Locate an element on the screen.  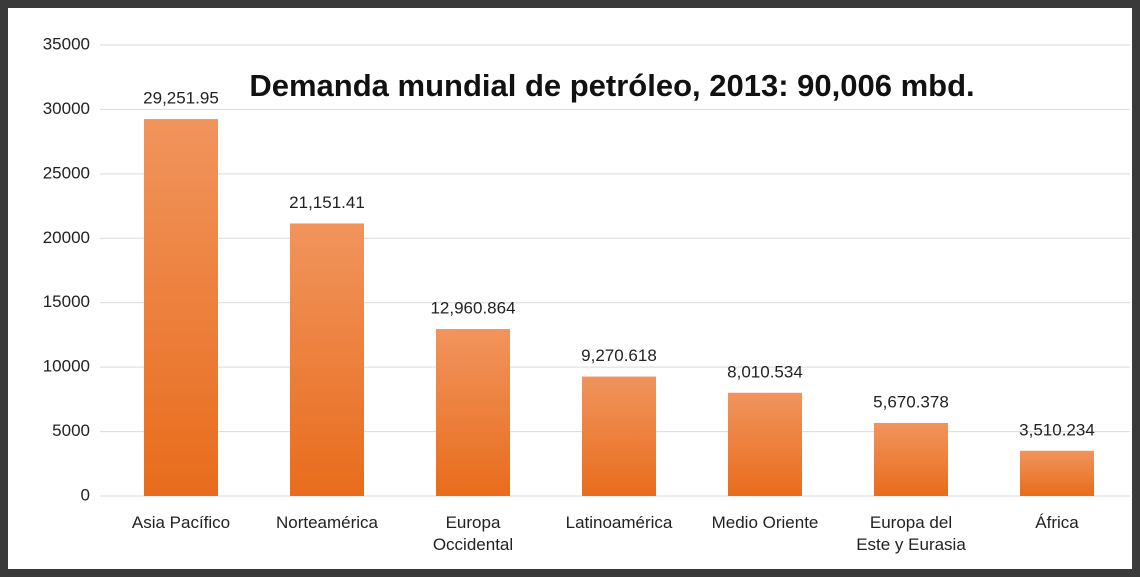
data-label: 21,151.41 is located at coordinates (327, 202).